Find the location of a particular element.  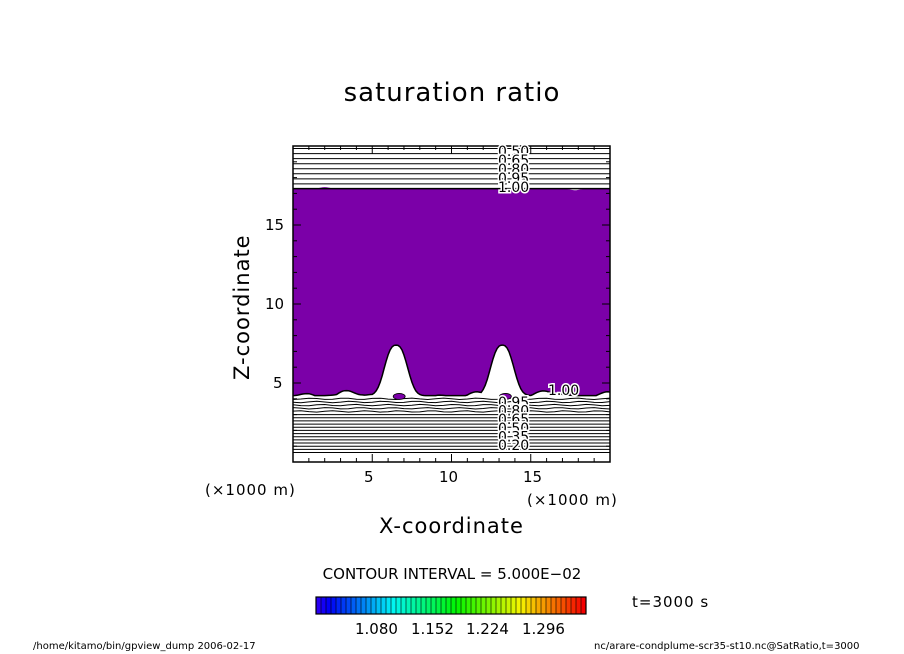

contour-label-bottom: 0.65 is located at coordinates (513, 420).